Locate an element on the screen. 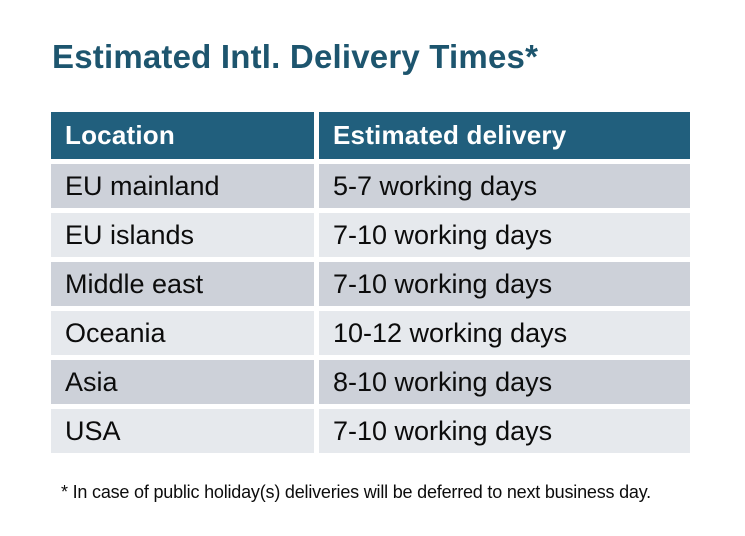  delivery-cell-middle-east: 7-10 working days is located at coordinates (504, 284).